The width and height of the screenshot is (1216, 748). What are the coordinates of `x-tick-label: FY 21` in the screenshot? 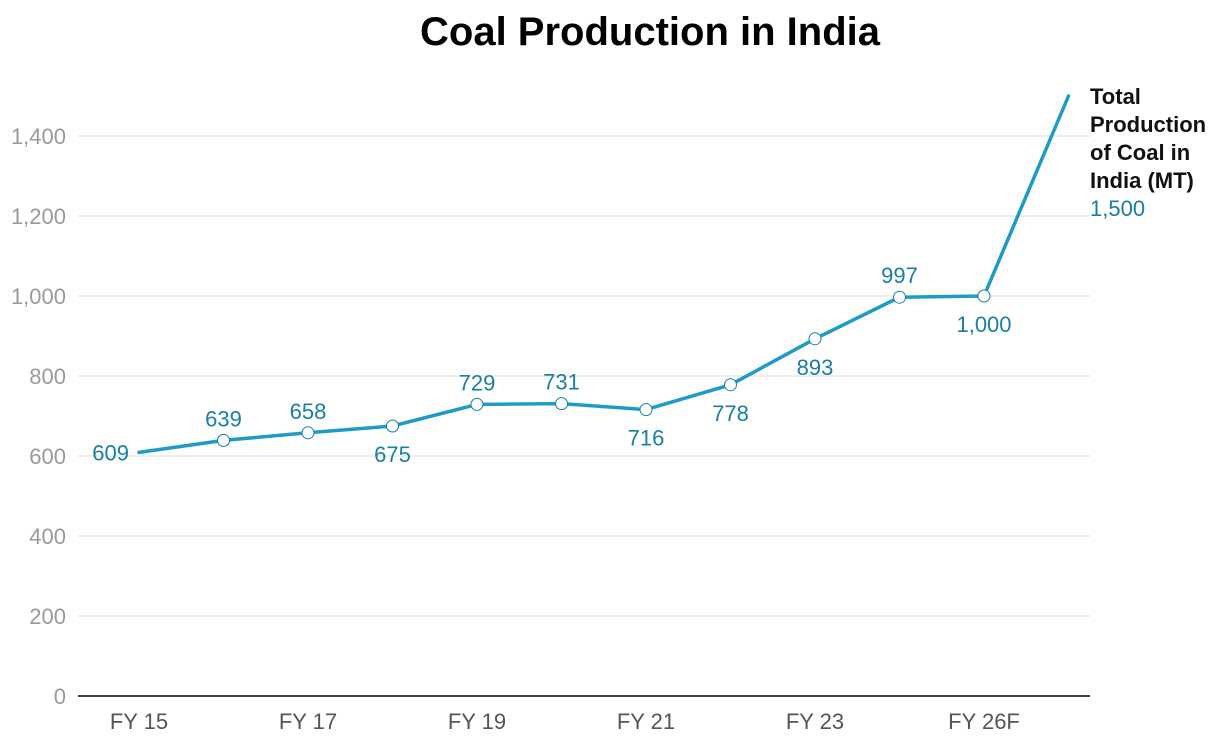 It's located at (646, 721).